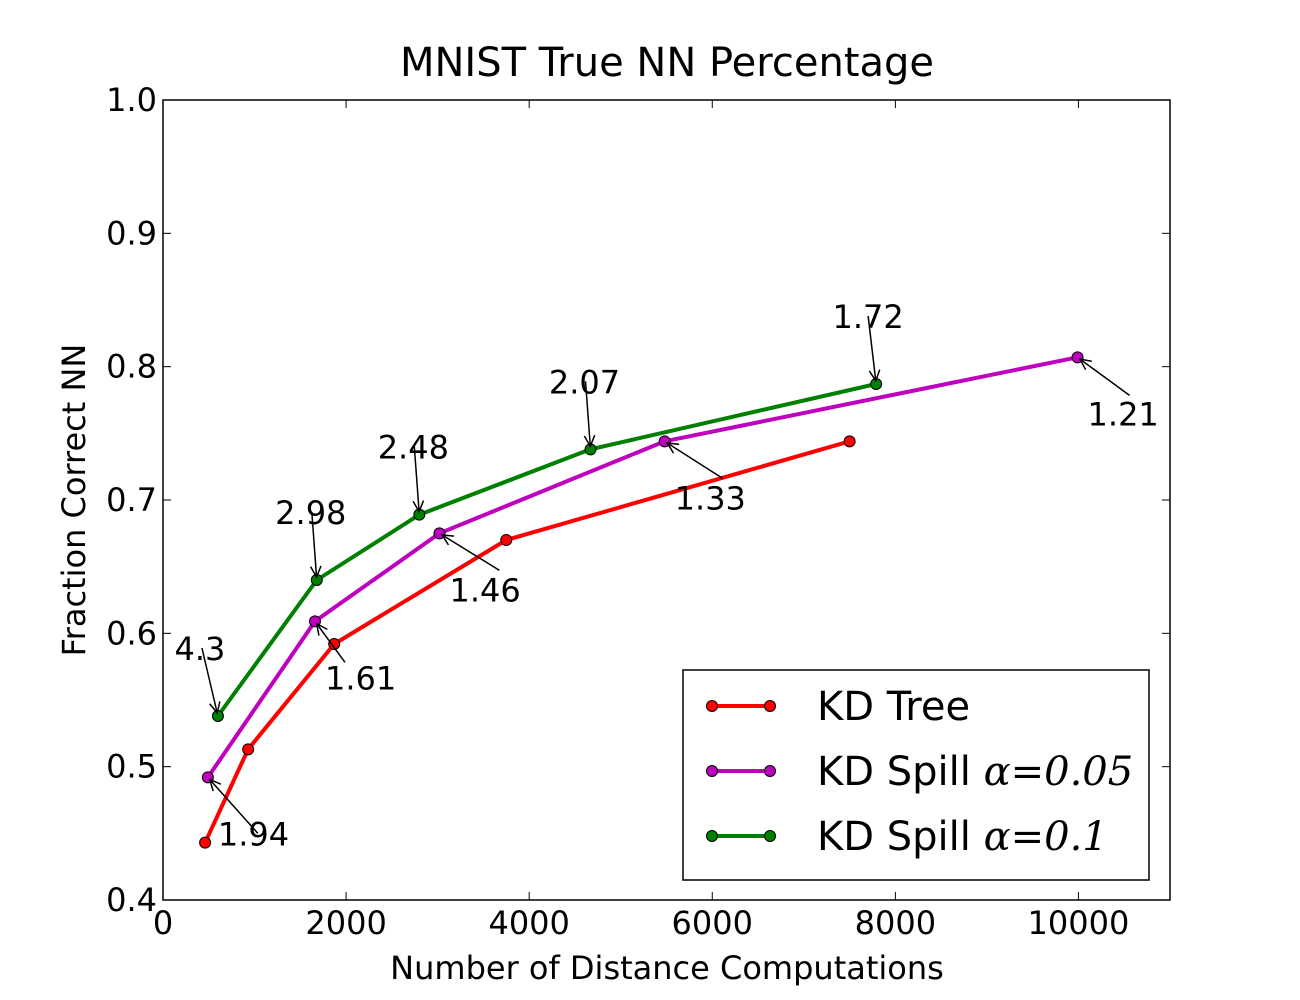 This screenshot has height=1000, width=1300. What do you see at coordinates (484, 590) in the screenshot?
I see `annotation-label: 1.46` at bounding box center [484, 590].